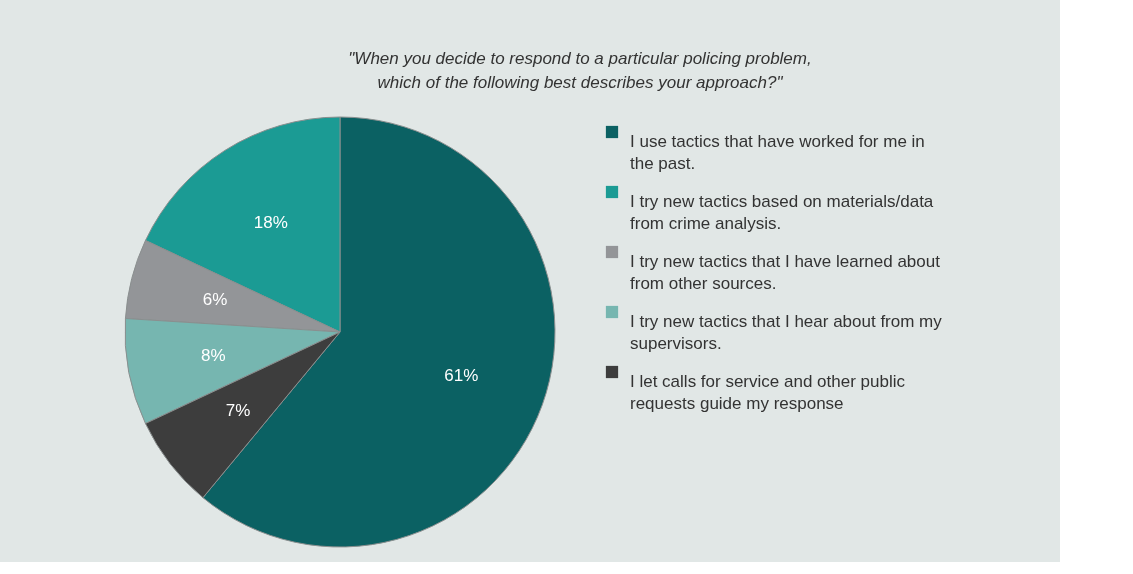 This screenshot has height=574, width=1133. I want to click on data-label: 18%, so click(270, 223).